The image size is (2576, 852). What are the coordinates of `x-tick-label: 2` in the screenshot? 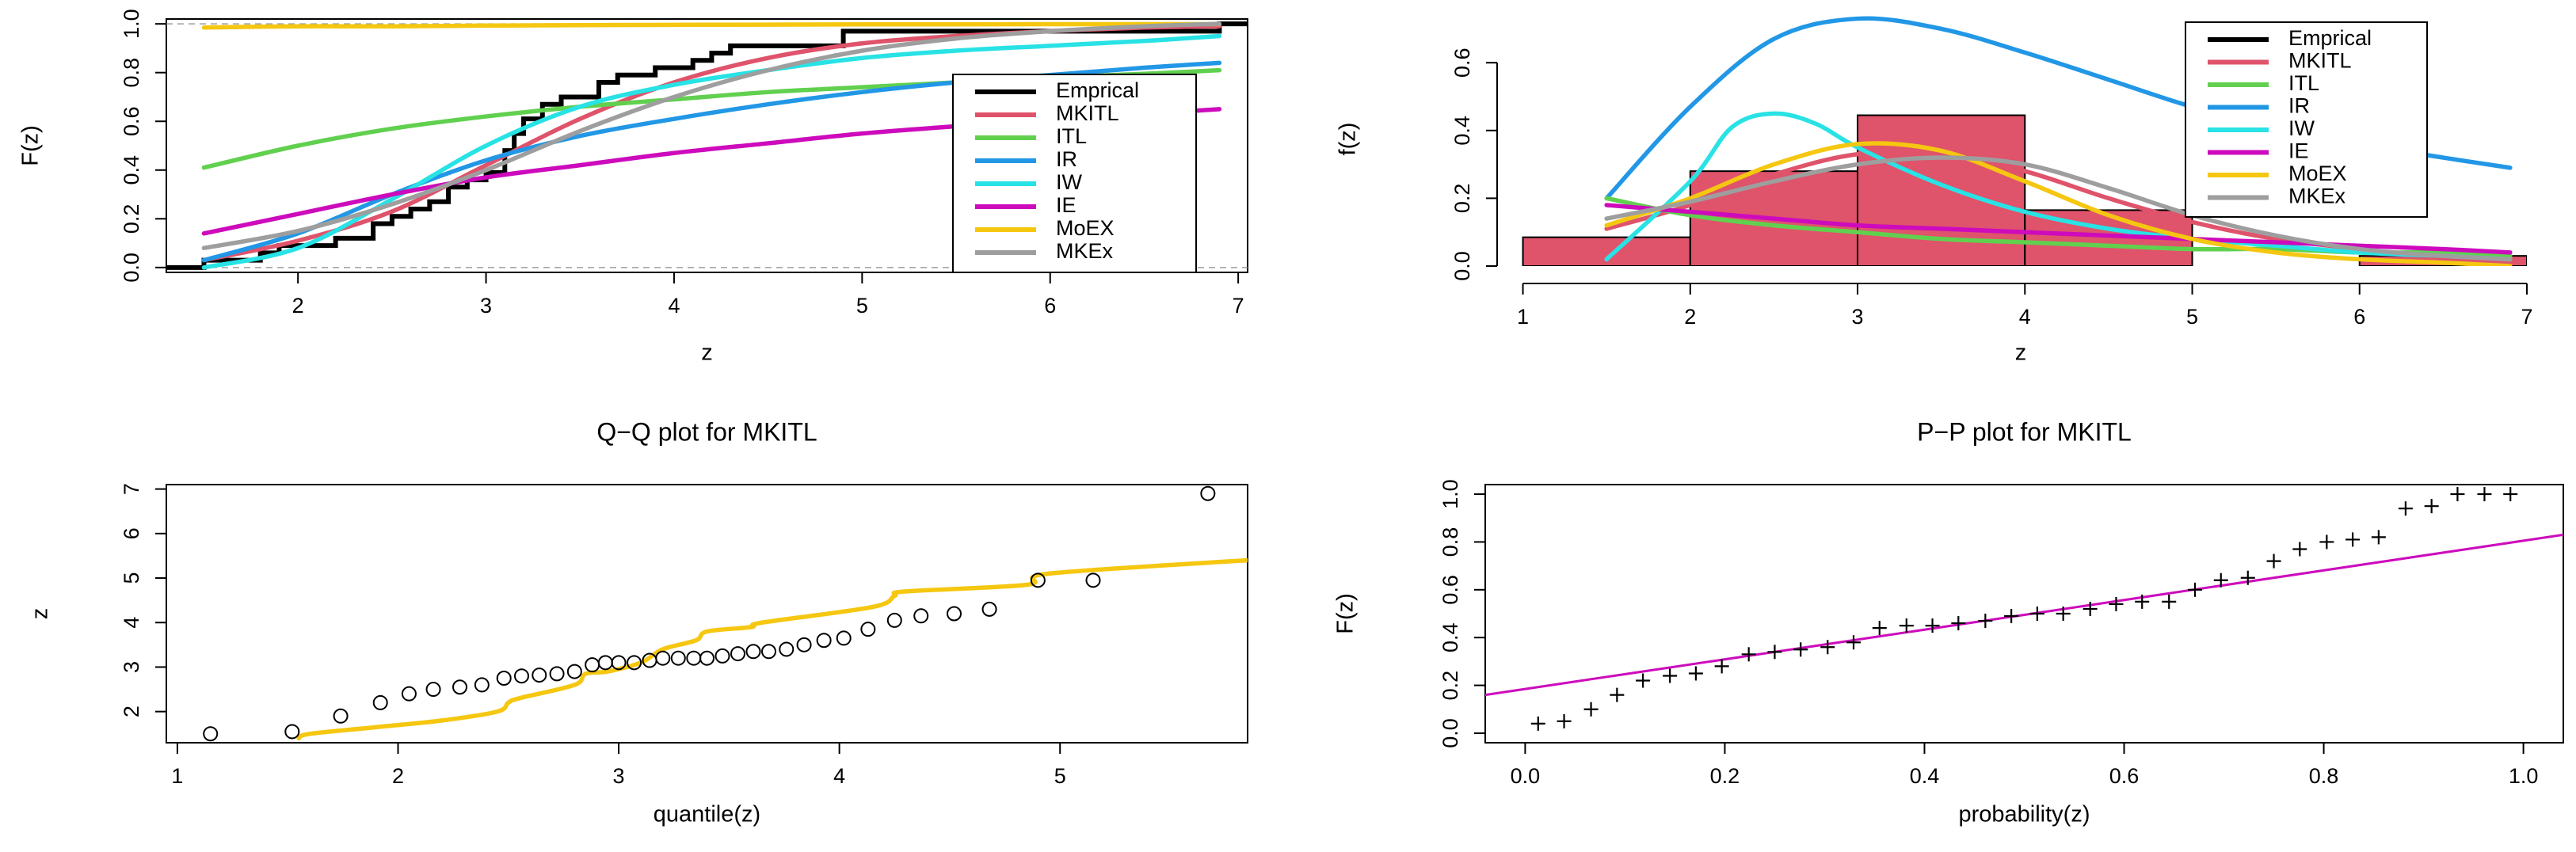 It's located at (398, 776).